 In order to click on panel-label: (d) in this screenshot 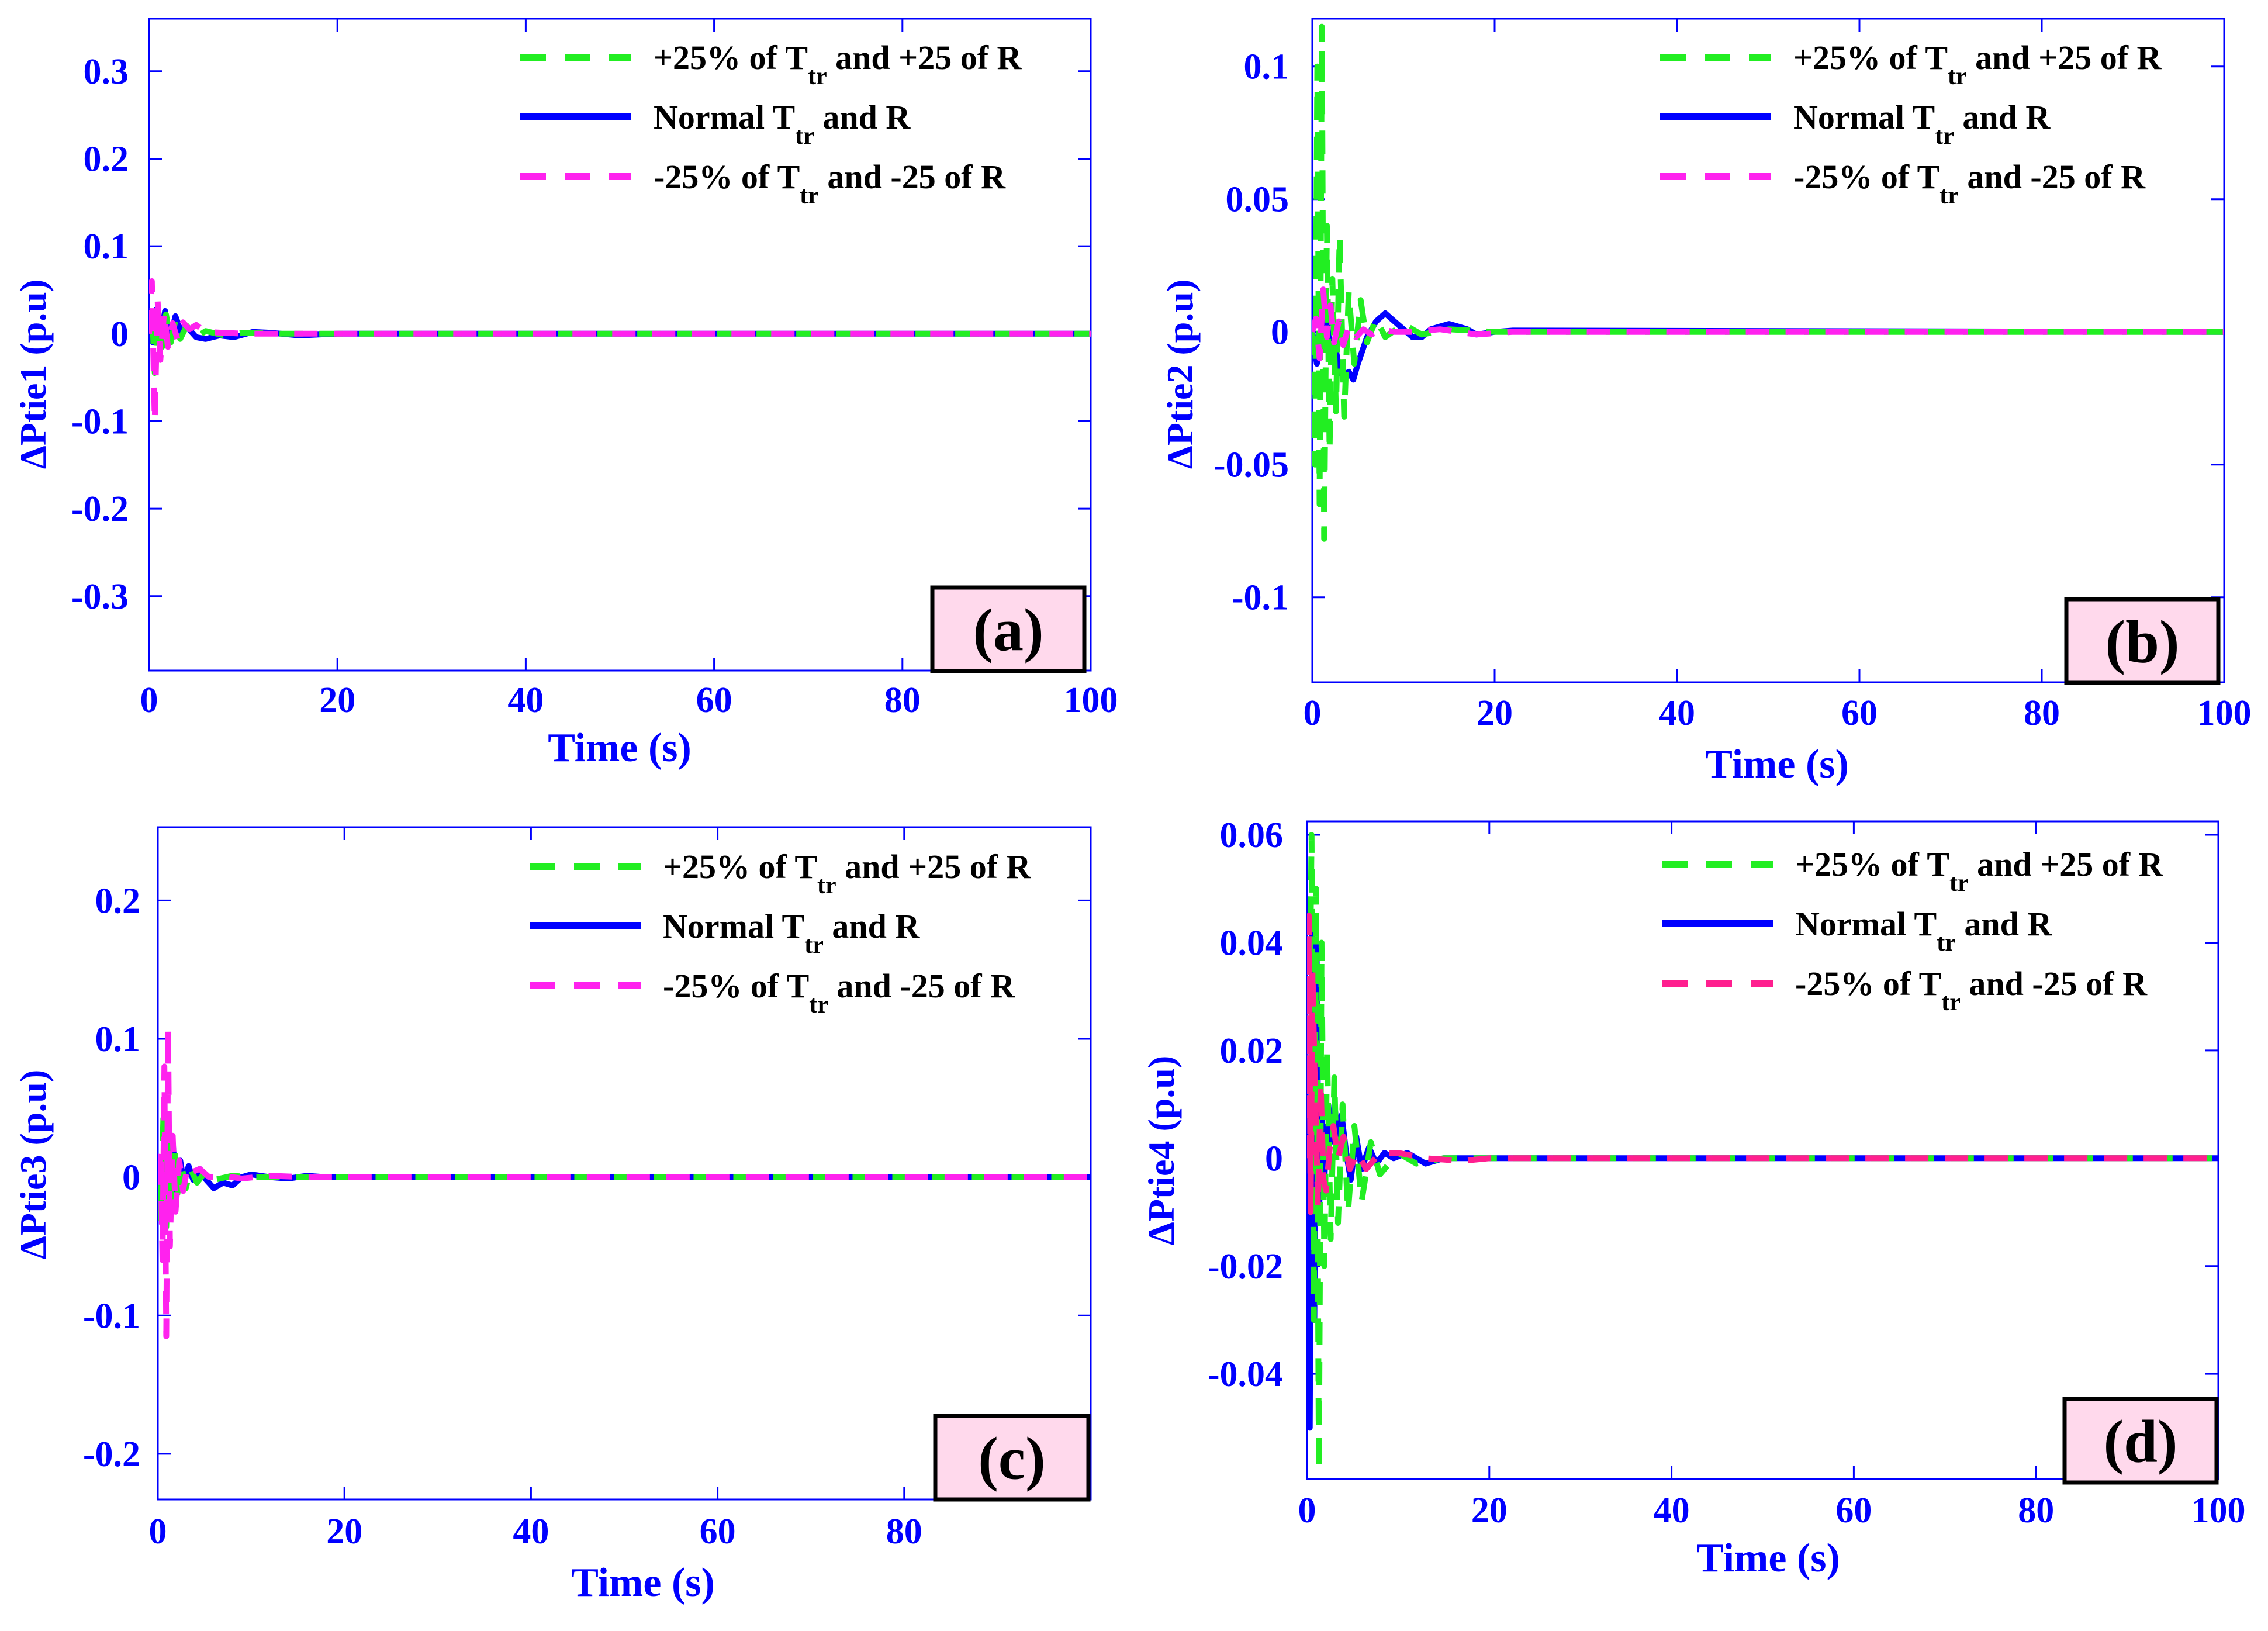, I will do `click(2140, 1441)`.